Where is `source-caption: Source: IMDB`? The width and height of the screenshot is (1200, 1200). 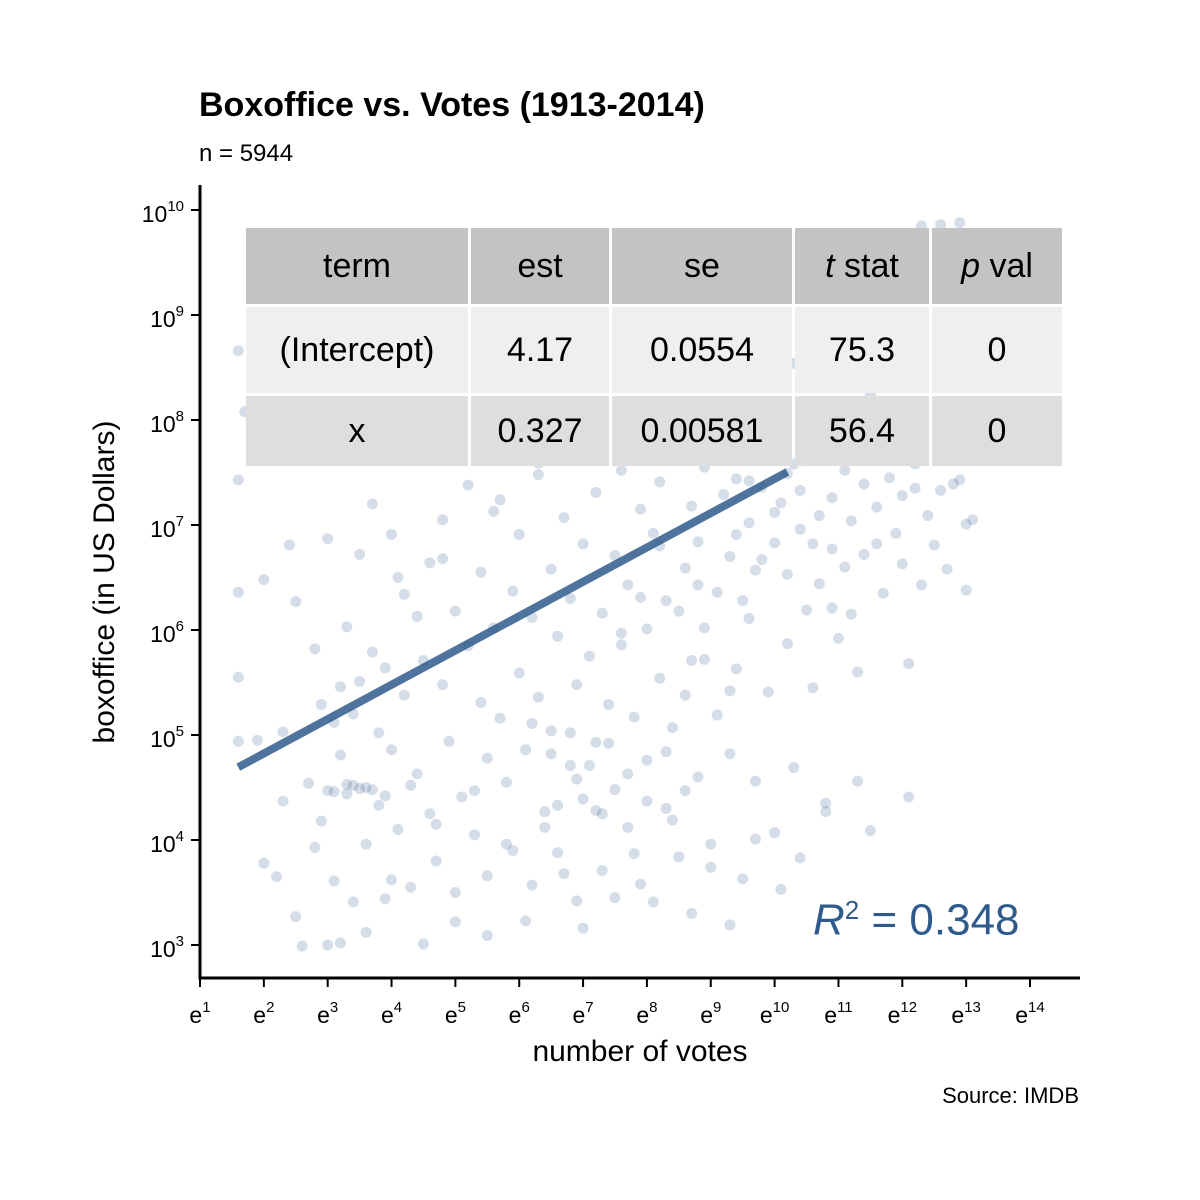
source-caption: Source: IMDB is located at coordinates (1010, 1095).